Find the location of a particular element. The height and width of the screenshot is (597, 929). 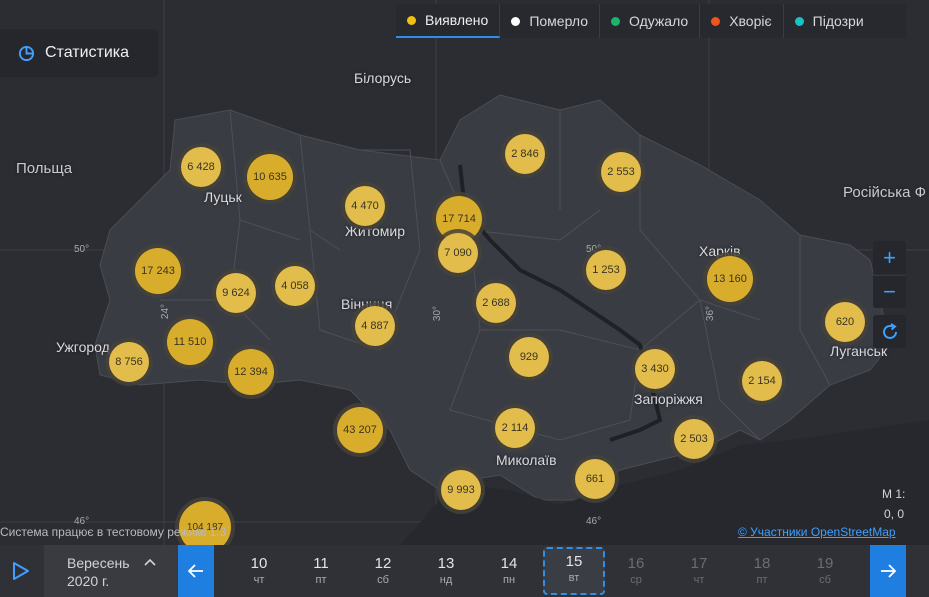

next-day-button is located at coordinates (888, 571).